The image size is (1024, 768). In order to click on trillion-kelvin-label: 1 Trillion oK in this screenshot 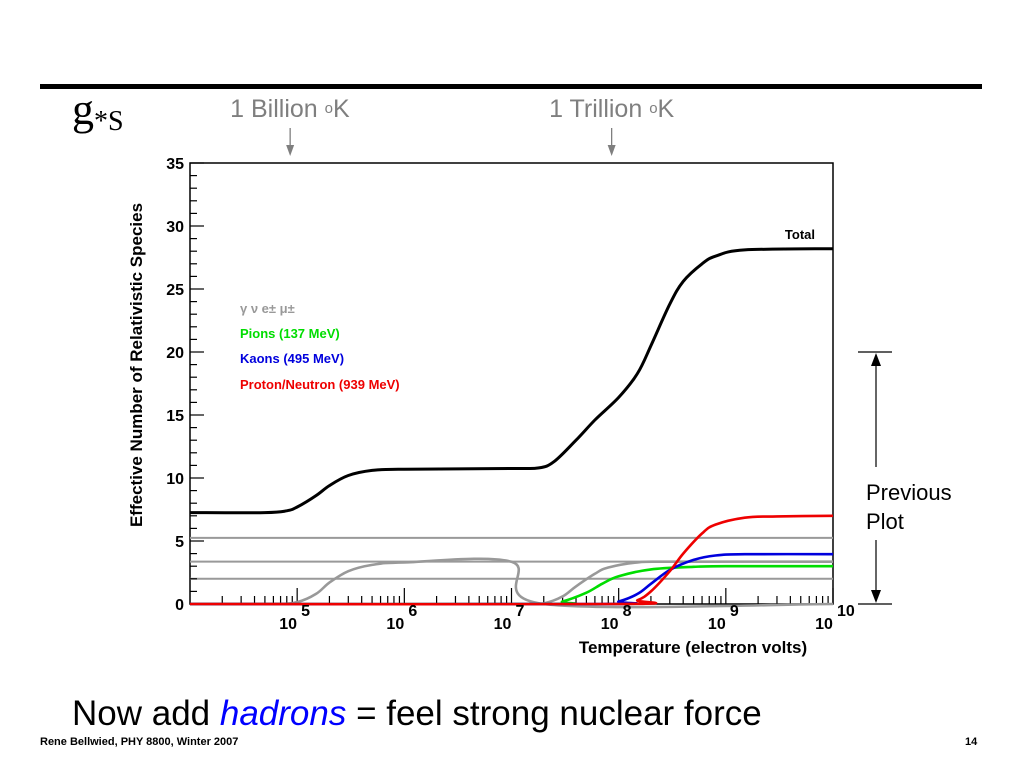, I will do `click(611, 109)`.